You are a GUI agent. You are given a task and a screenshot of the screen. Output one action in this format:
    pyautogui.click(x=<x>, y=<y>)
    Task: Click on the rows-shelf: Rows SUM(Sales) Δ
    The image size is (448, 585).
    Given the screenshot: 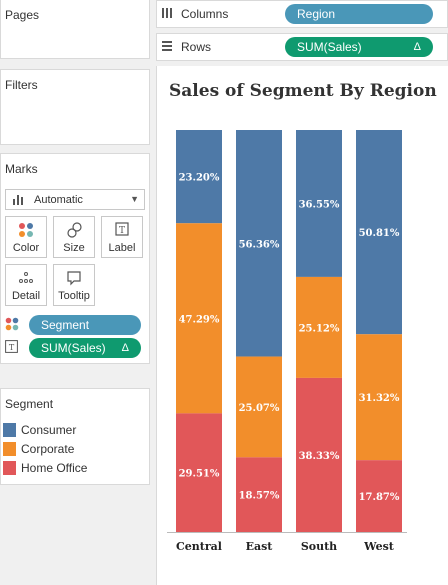 What is the action you would take?
    pyautogui.click(x=302, y=47)
    